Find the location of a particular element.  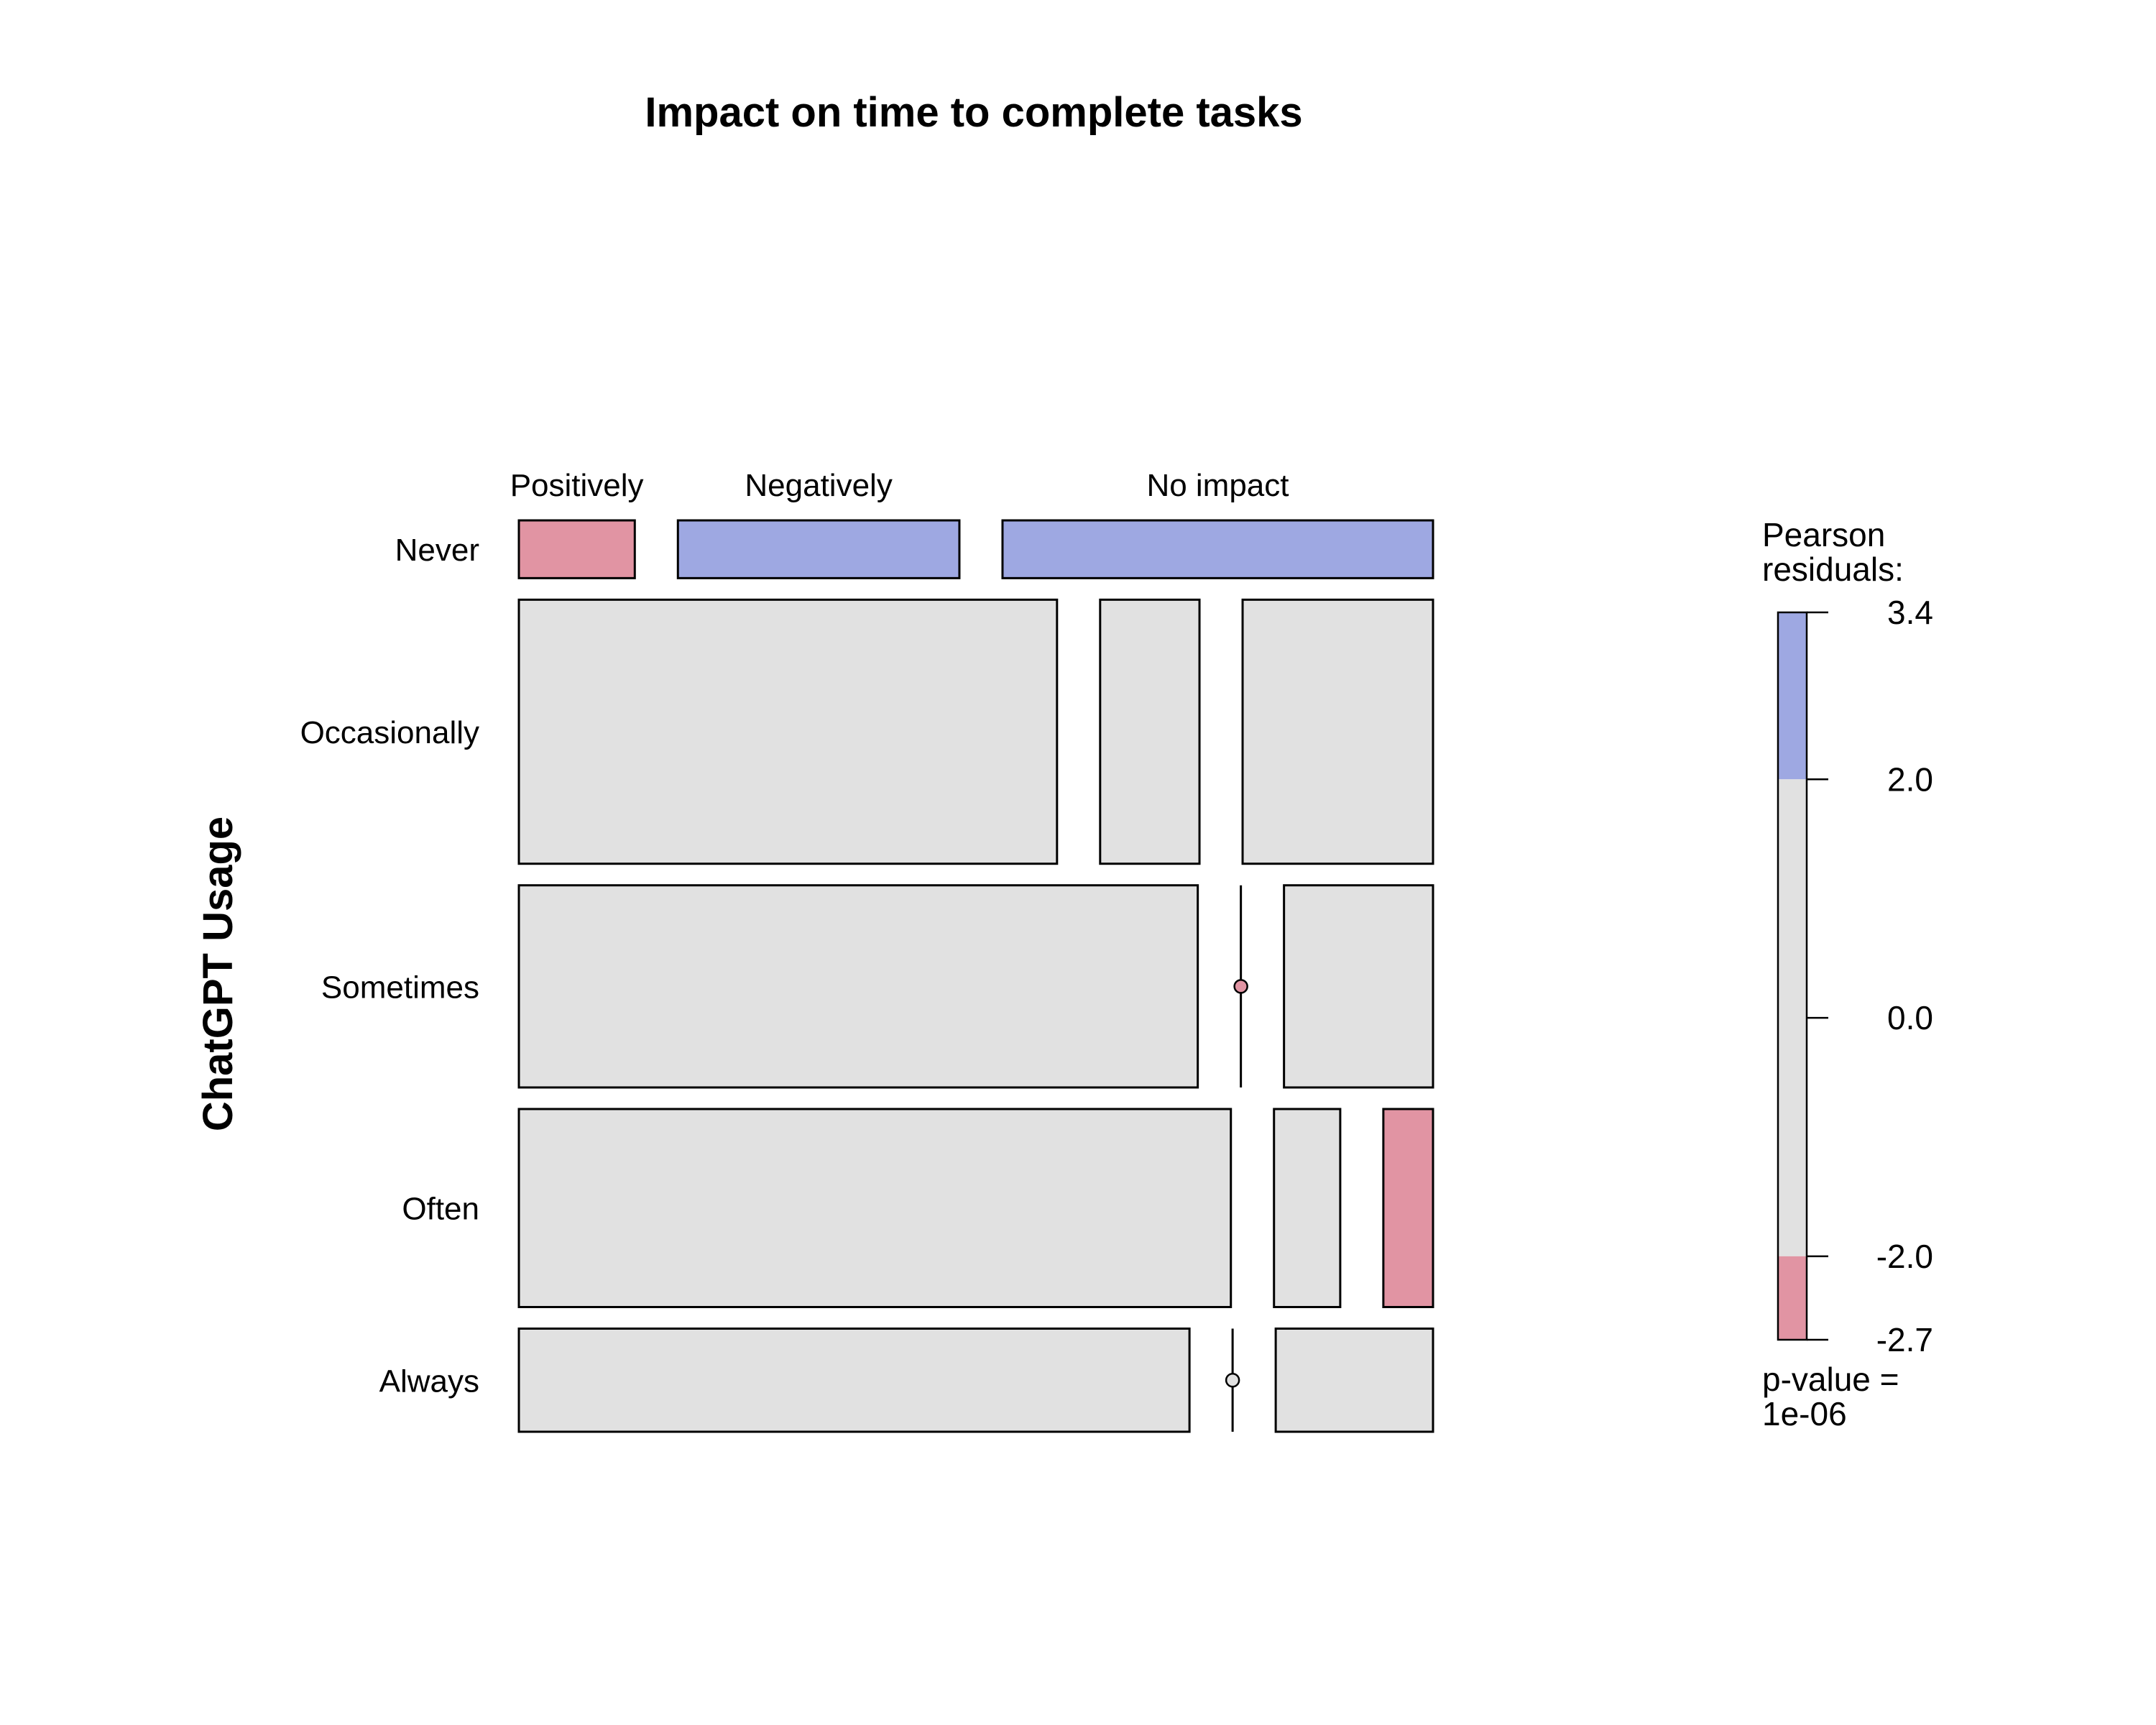

row-label-often: Often is located at coordinates (440, 1209).